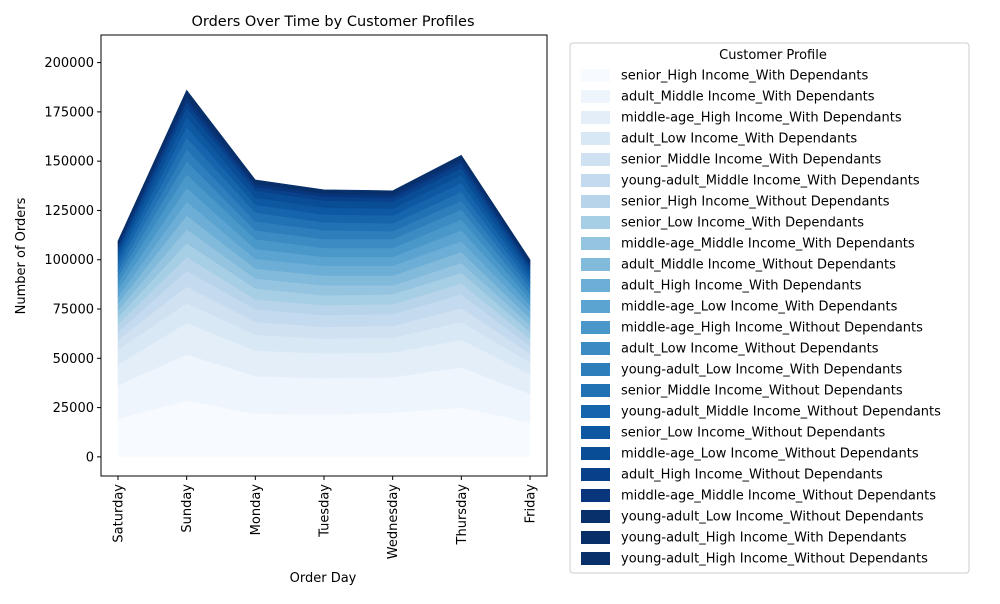 The height and width of the screenshot is (604, 1000). Describe the element at coordinates (325, 511) in the screenshot. I see `x-tick-label: Tuesday` at that location.